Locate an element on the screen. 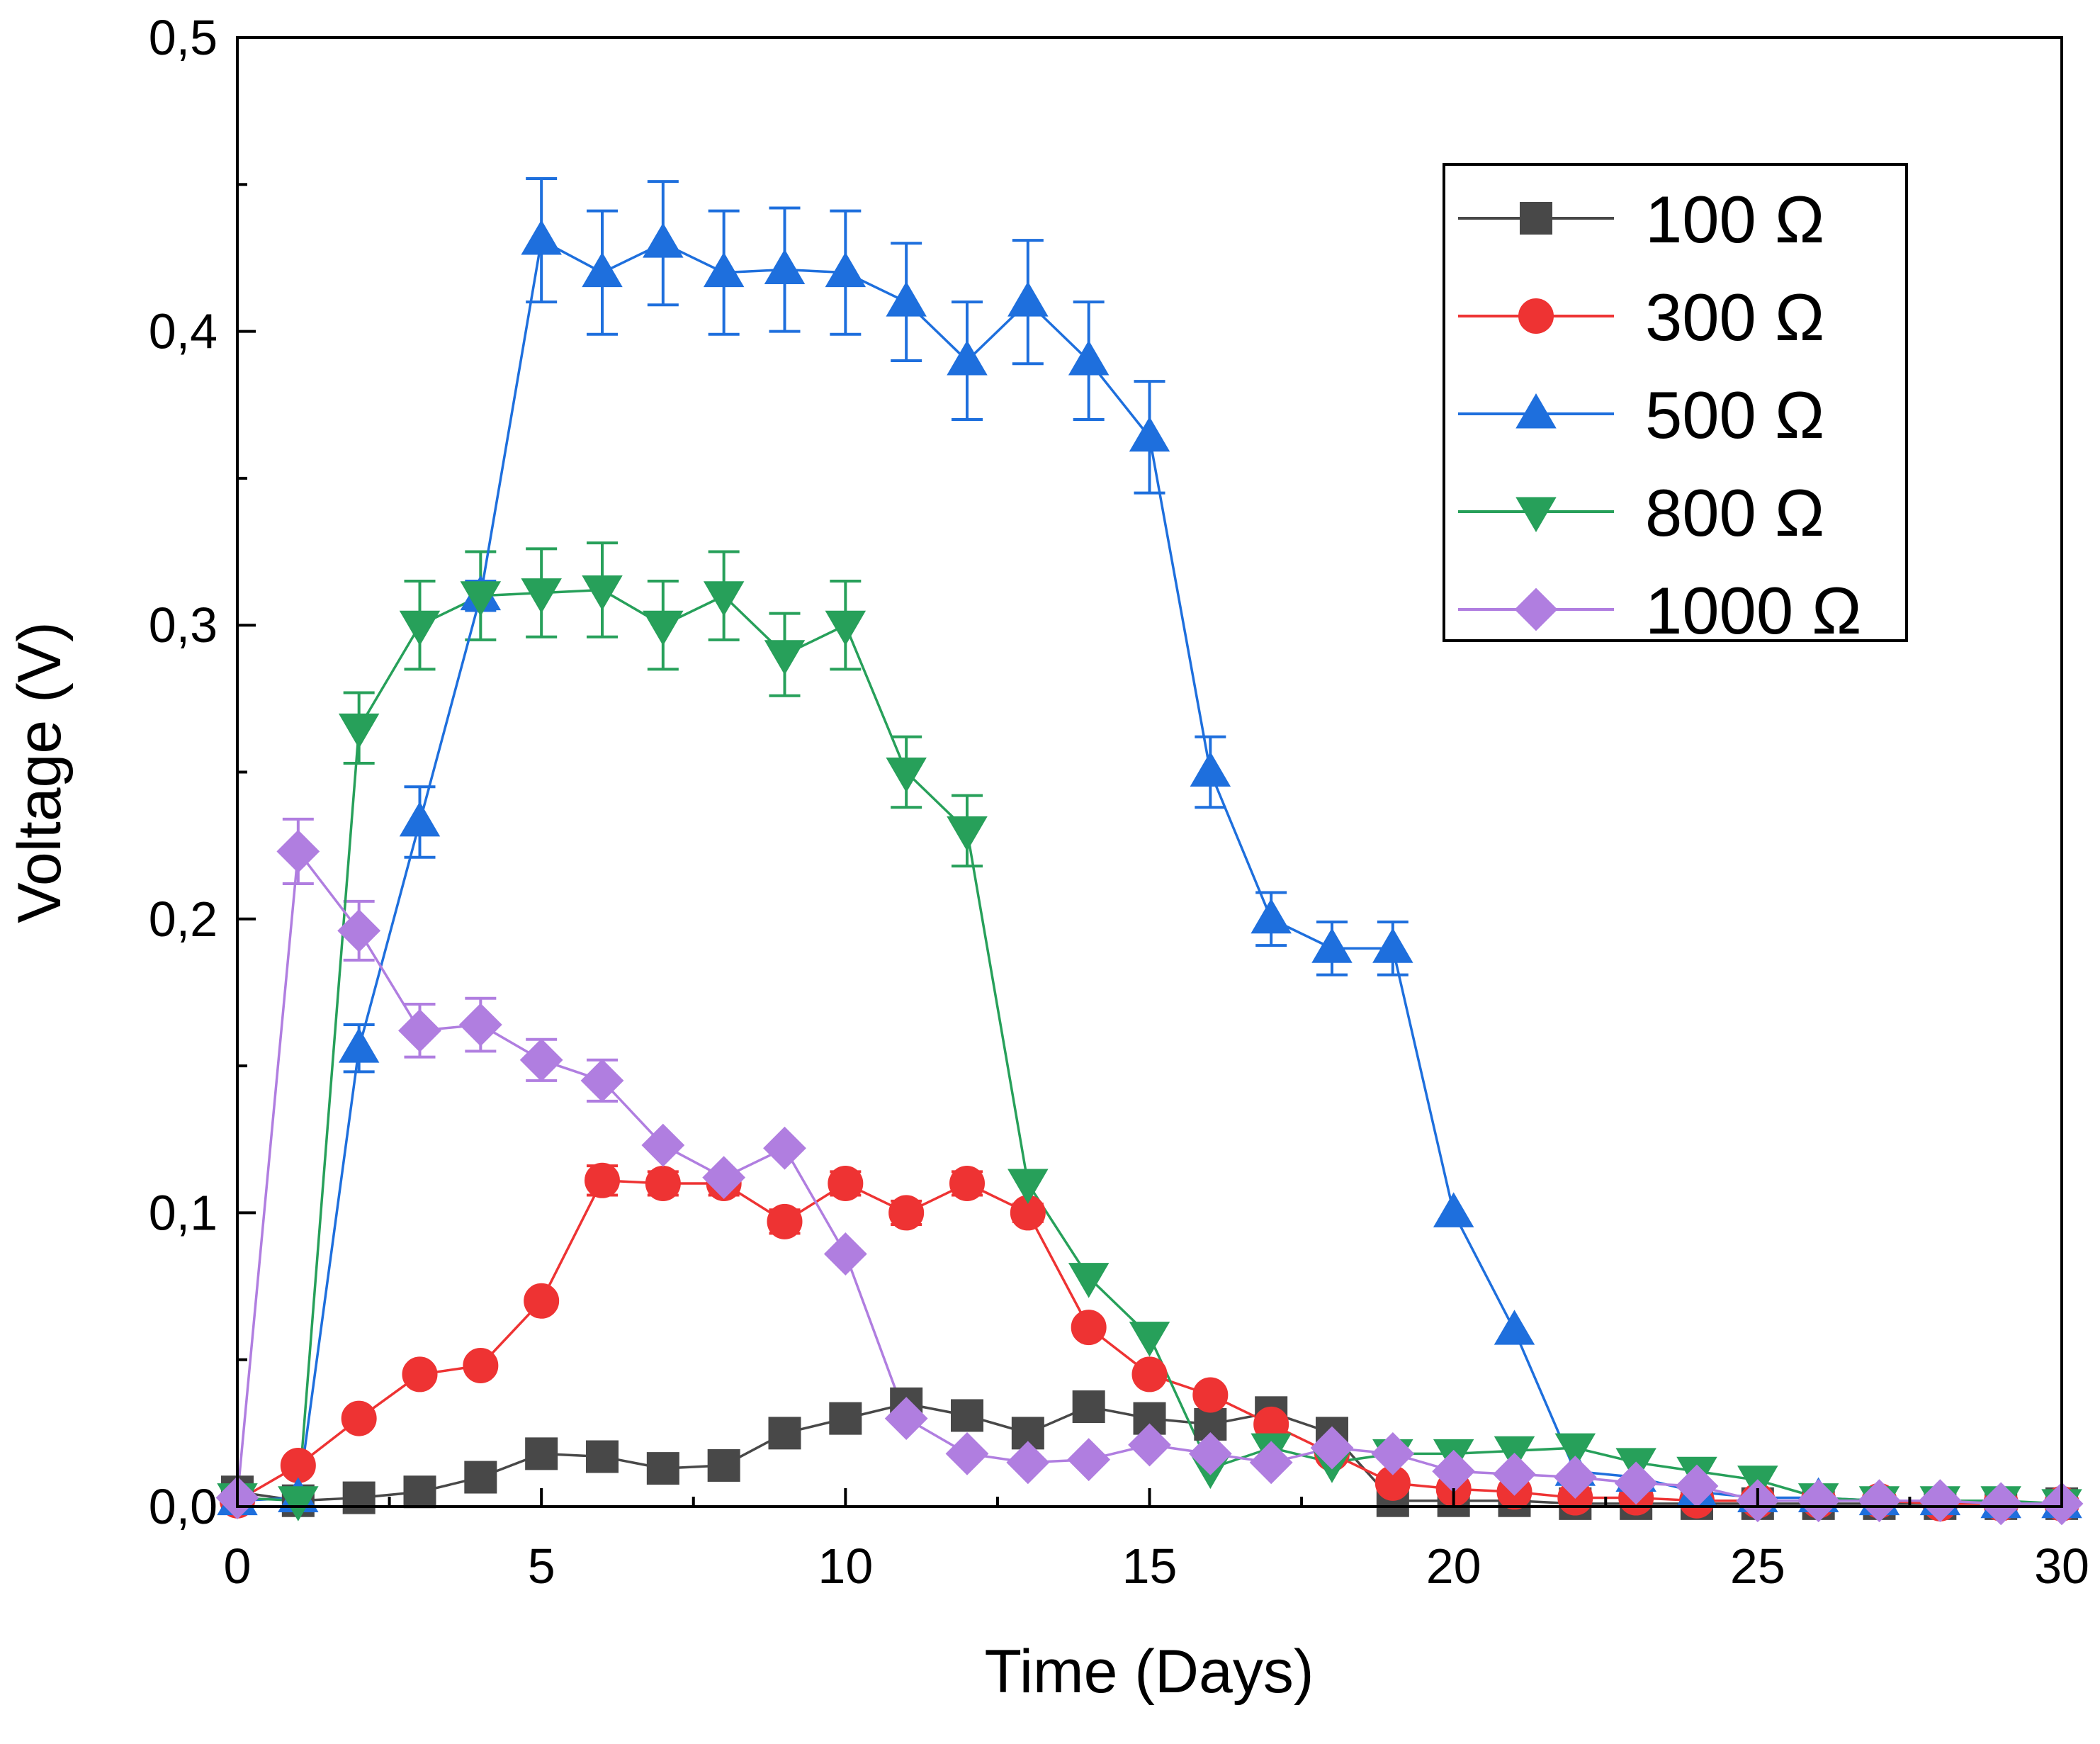  legend-label-500: 500 Ω is located at coordinates (1735, 415).